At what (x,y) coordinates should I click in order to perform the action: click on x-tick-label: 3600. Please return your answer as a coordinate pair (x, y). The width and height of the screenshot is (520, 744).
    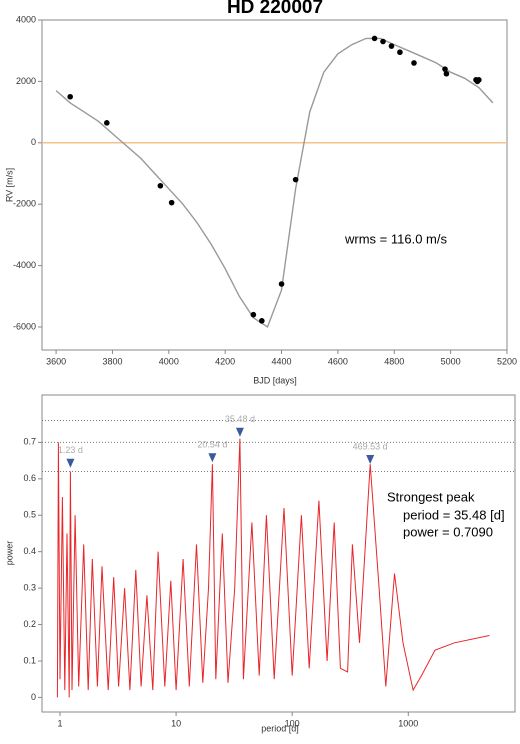
    Looking at the image, I should click on (56, 361).